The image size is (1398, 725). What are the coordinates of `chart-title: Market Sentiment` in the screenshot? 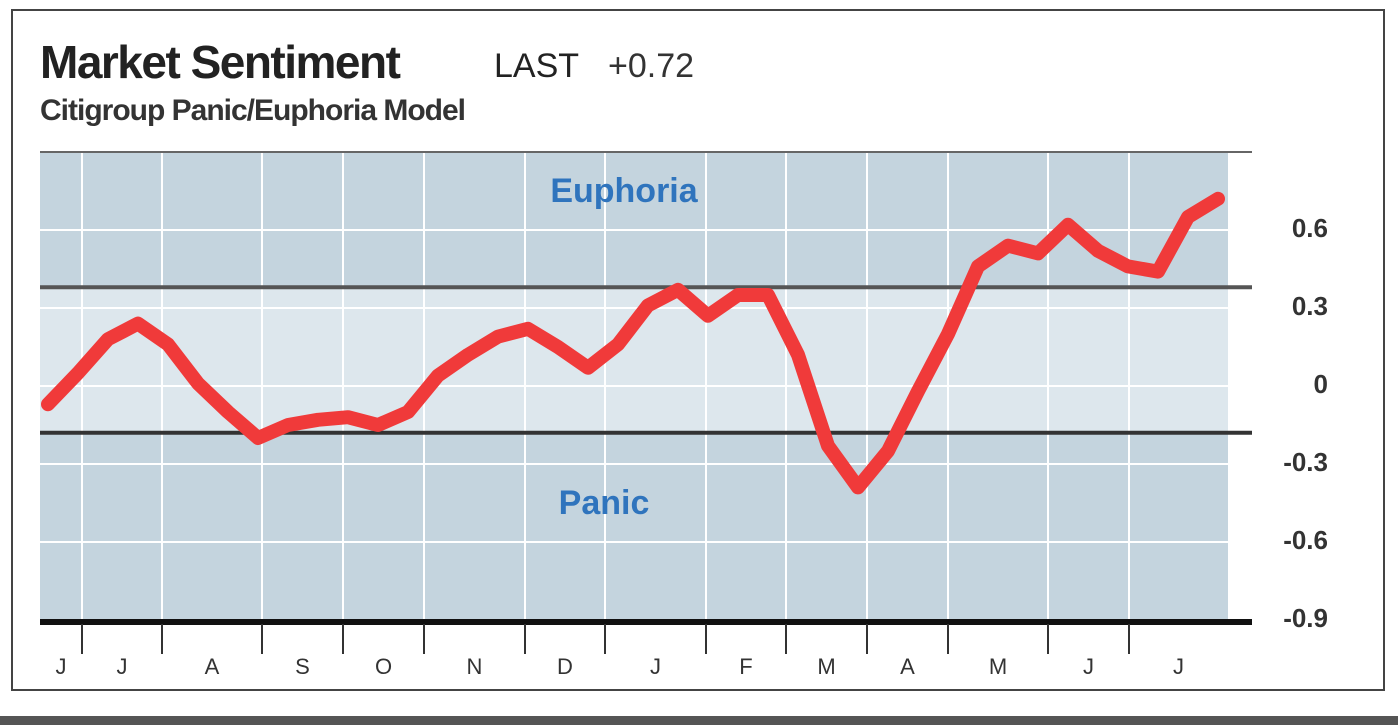 It's located at (220, 62).